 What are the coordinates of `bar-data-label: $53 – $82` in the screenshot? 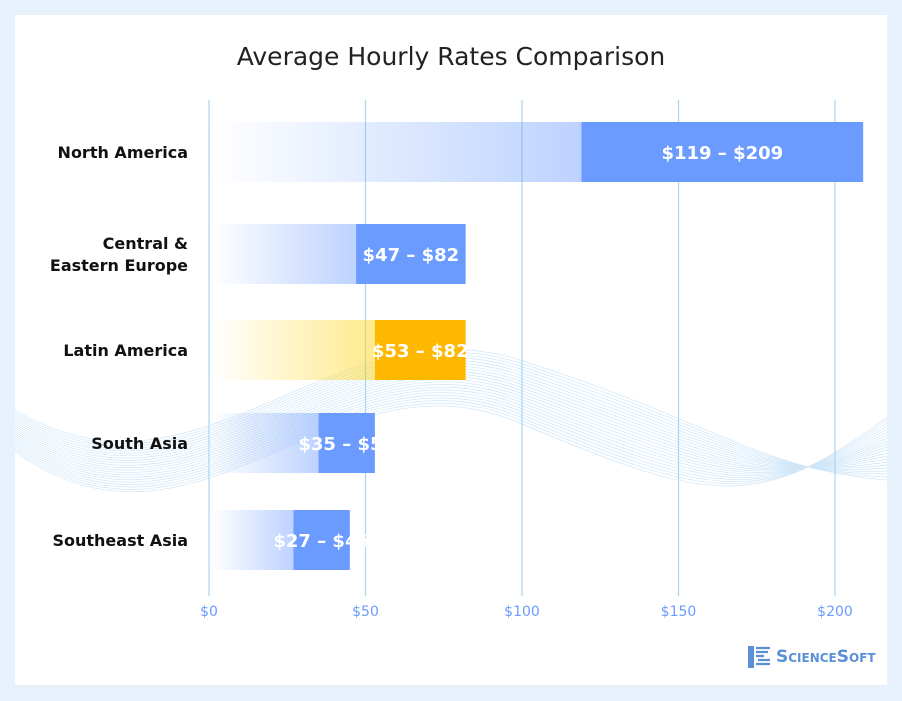 It's located at (420, 351).